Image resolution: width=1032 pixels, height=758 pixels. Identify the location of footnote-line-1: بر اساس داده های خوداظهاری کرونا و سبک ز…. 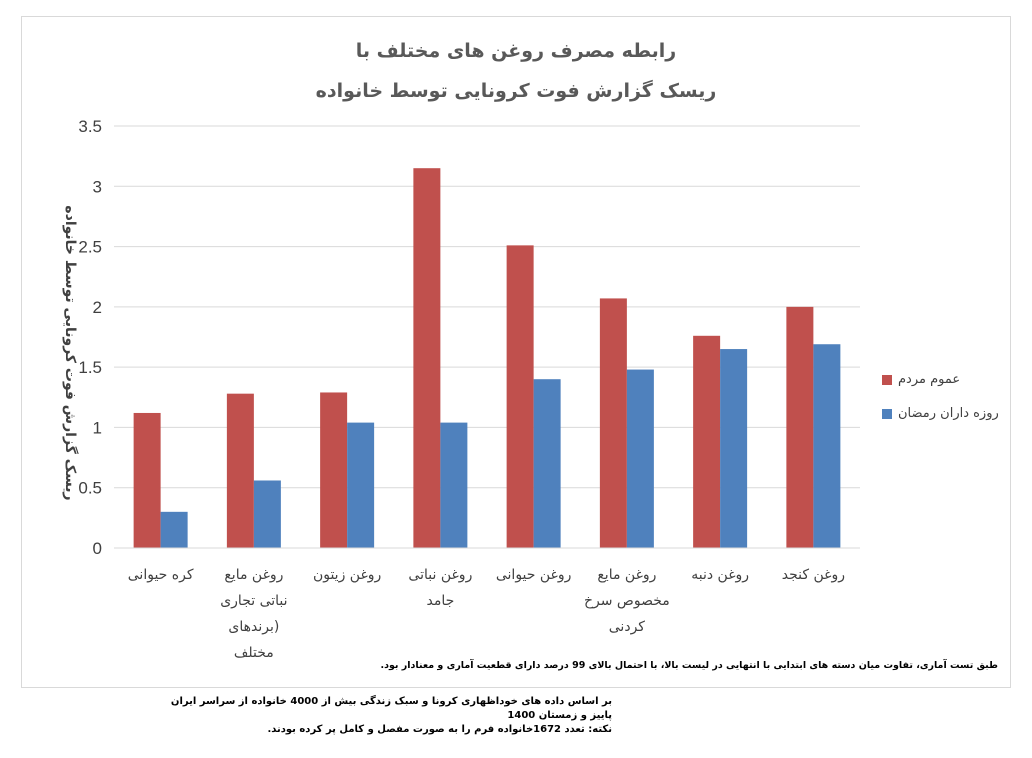
(391, 701).